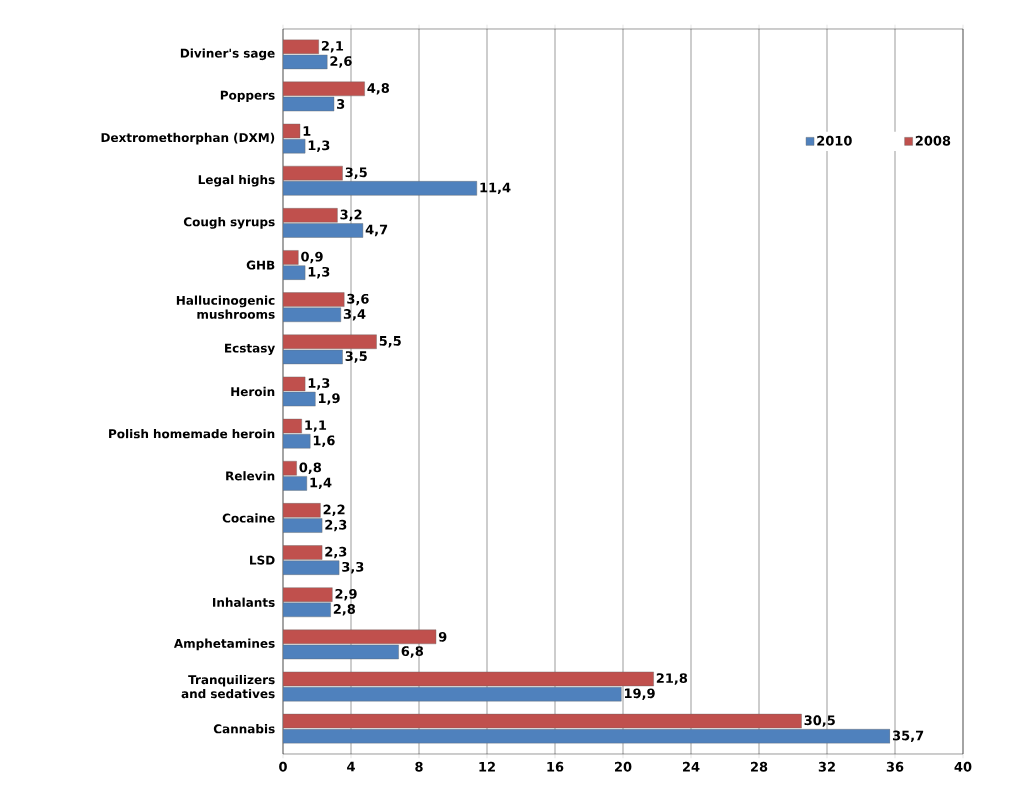 The width and height of the screenshot is (1015, 794). What do you see at coordinates (419, 766) in the screenshot?
I see `x-tick-label: 8` at bounding box center [419, 766].